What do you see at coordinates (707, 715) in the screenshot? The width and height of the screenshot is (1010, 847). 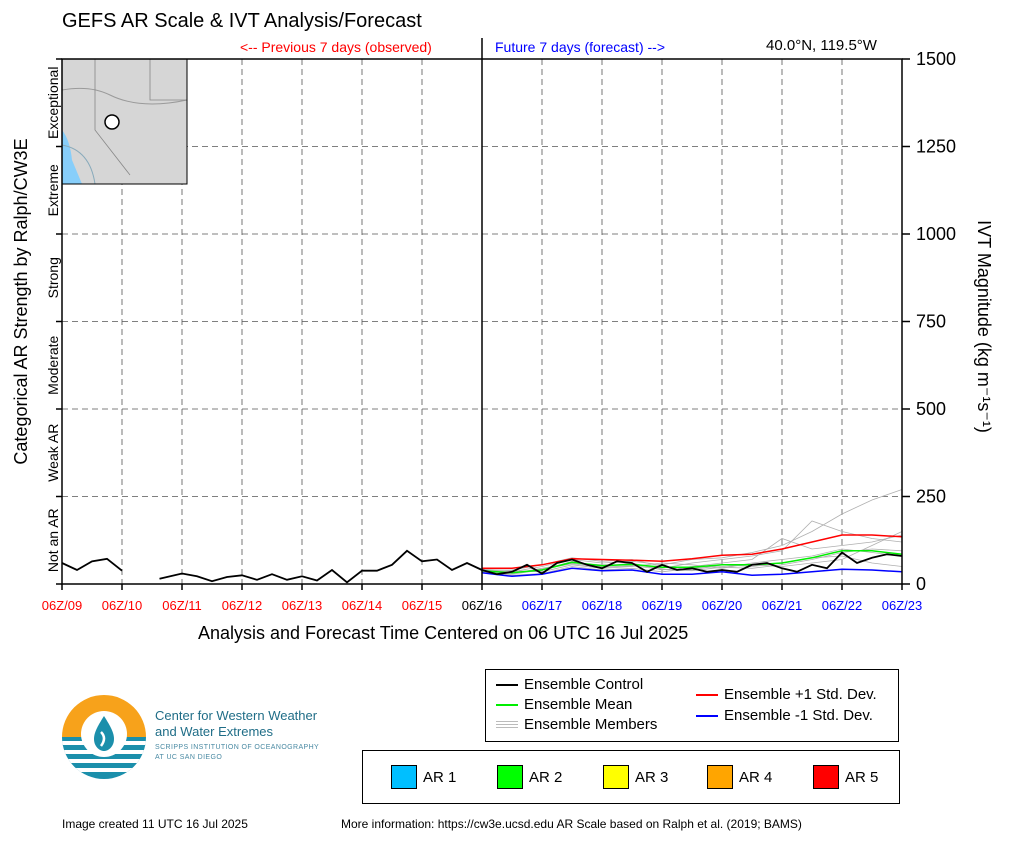 I see `legend-minus-swatch` at bounding box center [707, 715].